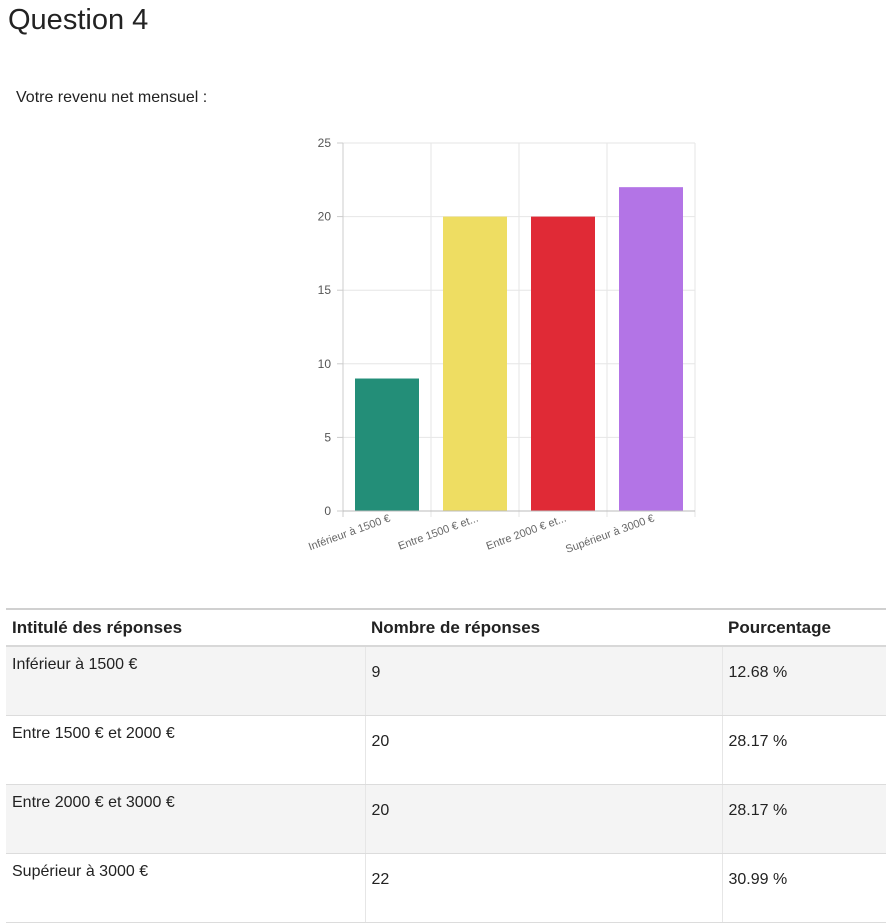  What do you see at coordinates (519, 349) in the screenshot?
I see `chart-bars` at bounding box center [519, 349].